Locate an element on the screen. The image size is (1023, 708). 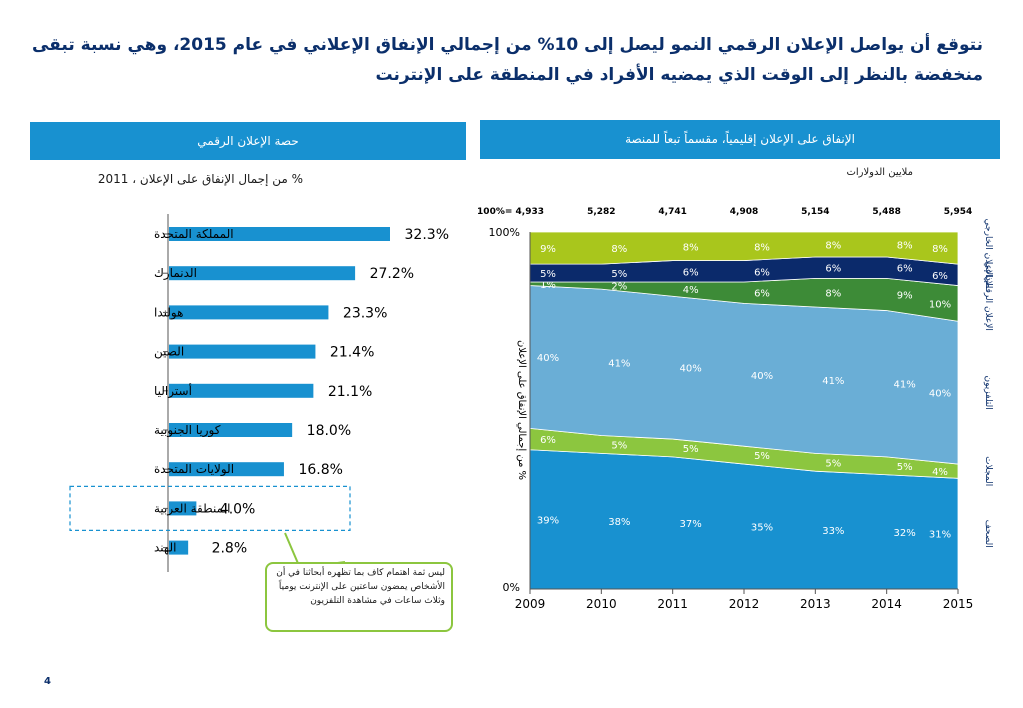
bar-category-label: الهند is located at coordinates (165, 548).